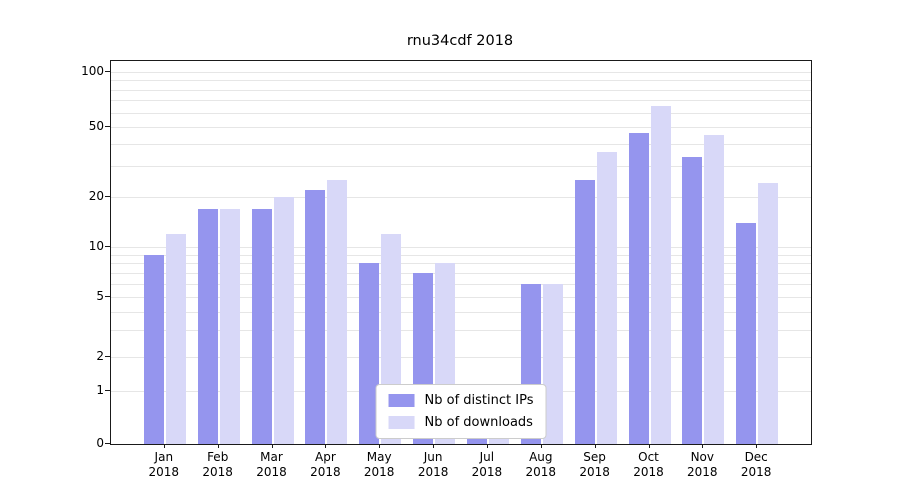  I want to click on x-tick-label: Dec 2018, so click(756, 465).